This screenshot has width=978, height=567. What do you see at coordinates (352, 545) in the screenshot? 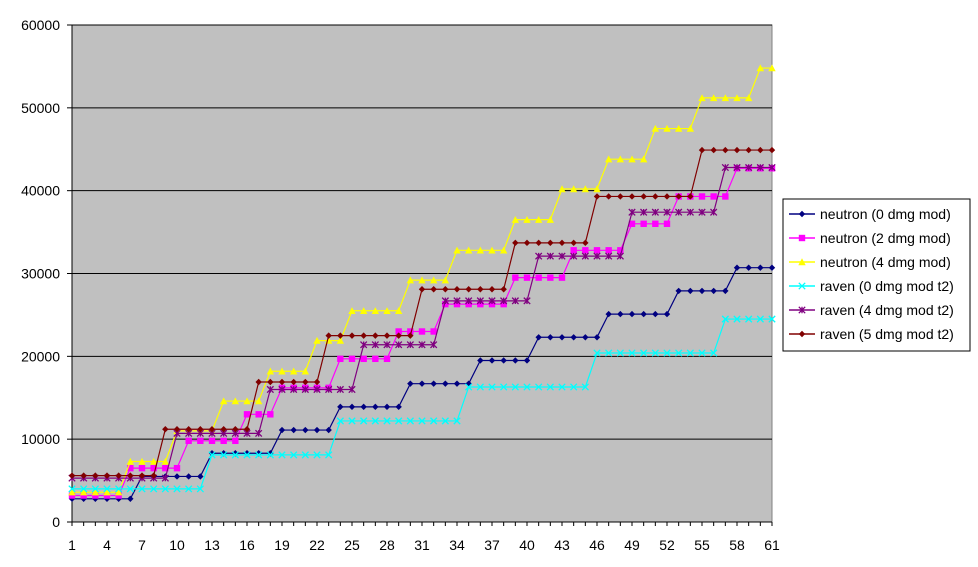
I see `x-tick-label: 25` at bounding box center [352, 545].